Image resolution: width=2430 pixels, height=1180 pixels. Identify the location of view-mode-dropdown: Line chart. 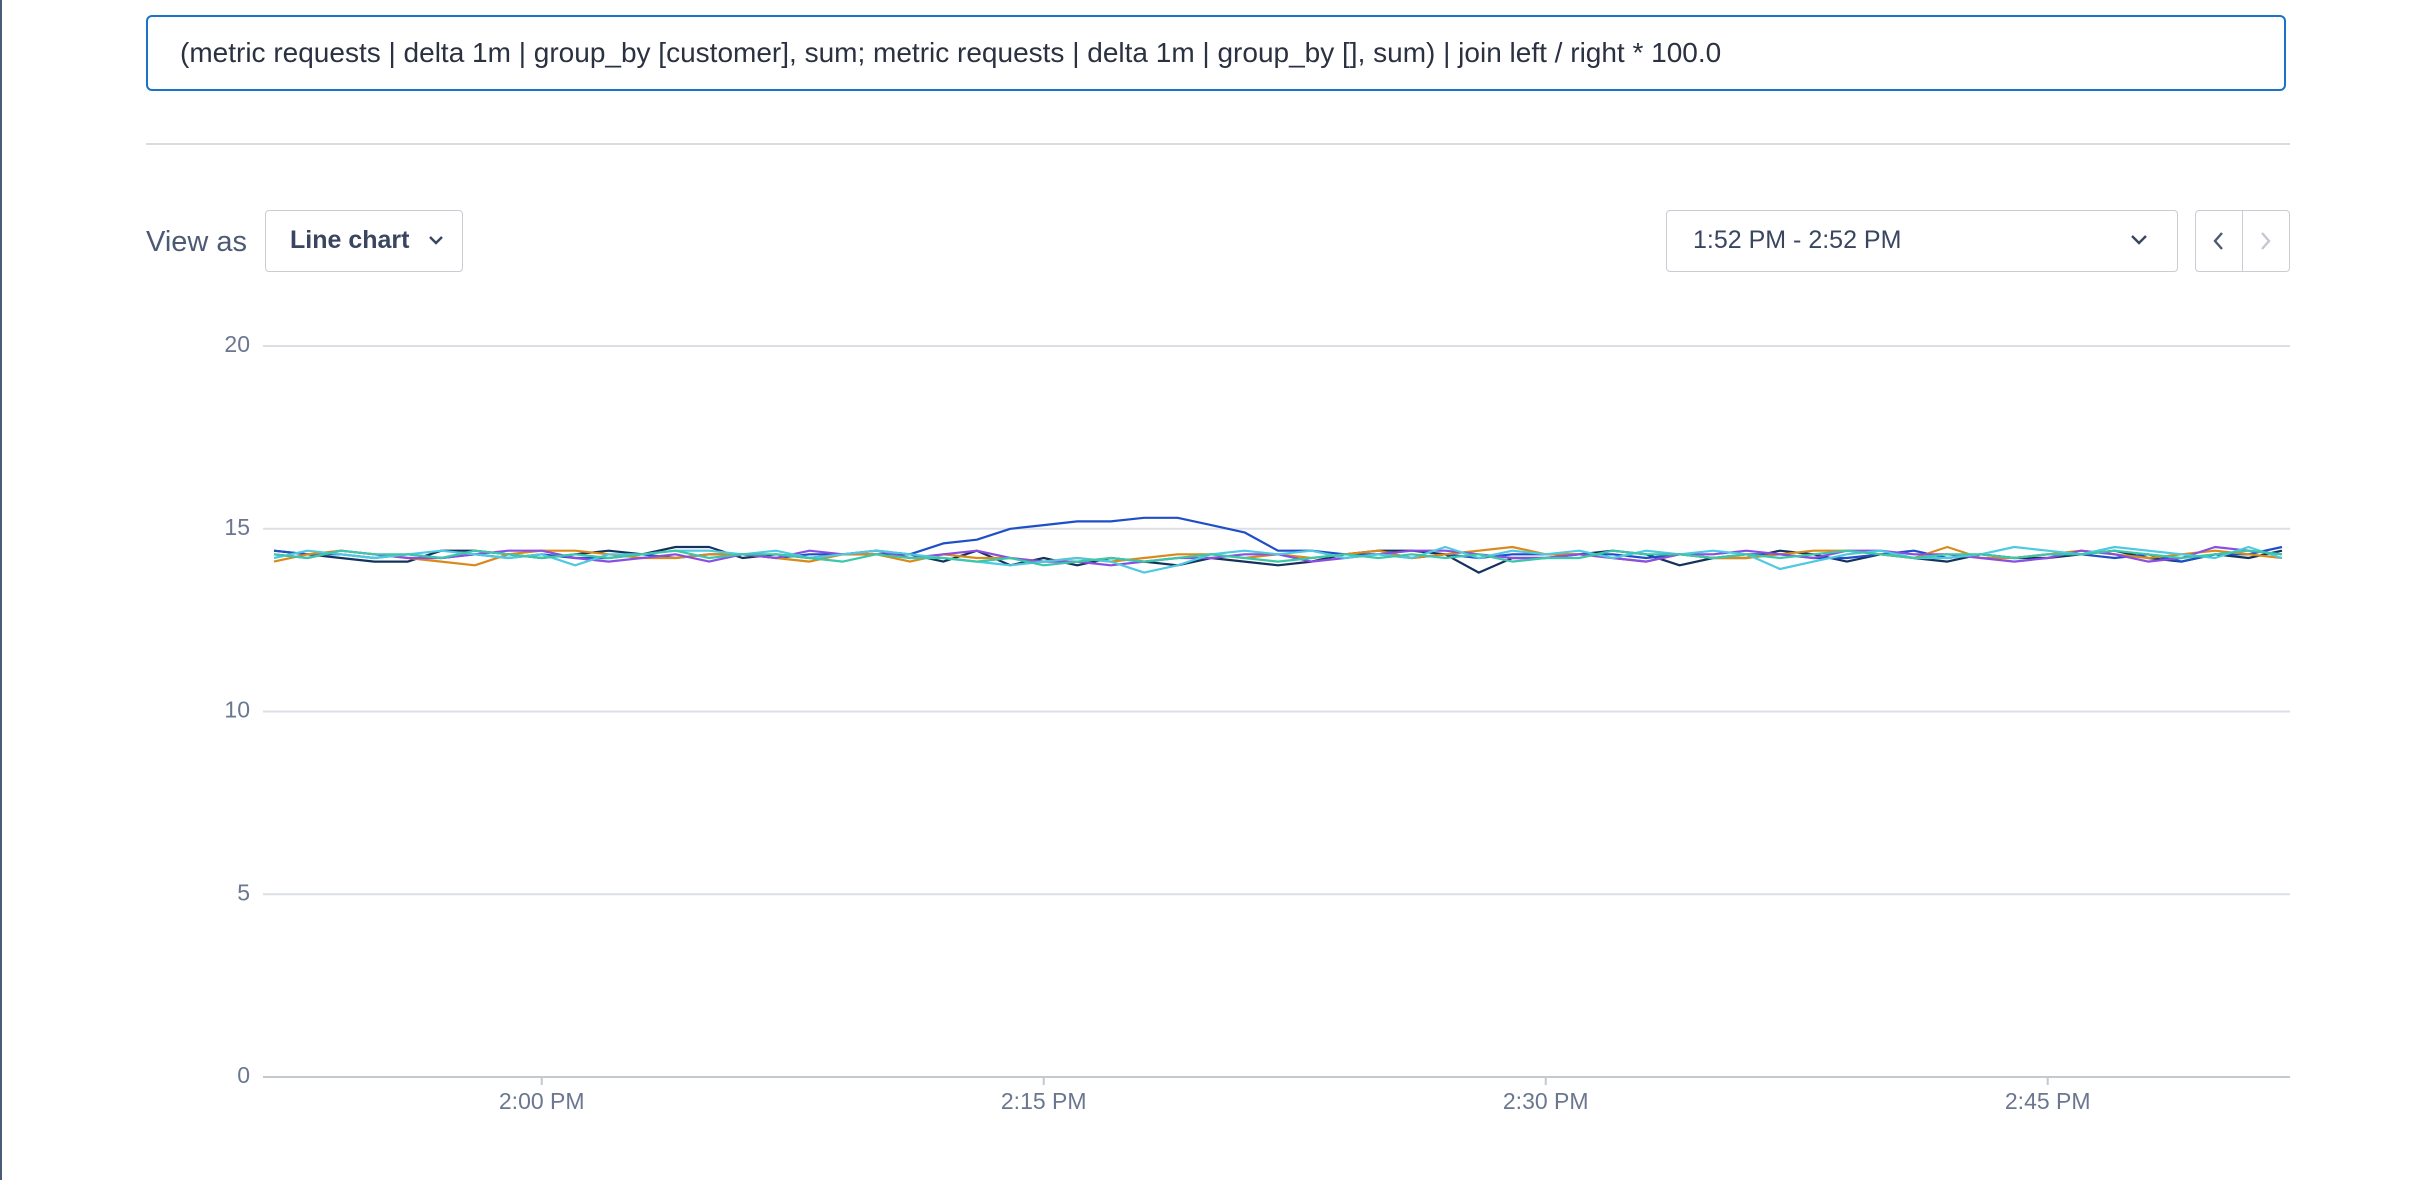
(364, 241).